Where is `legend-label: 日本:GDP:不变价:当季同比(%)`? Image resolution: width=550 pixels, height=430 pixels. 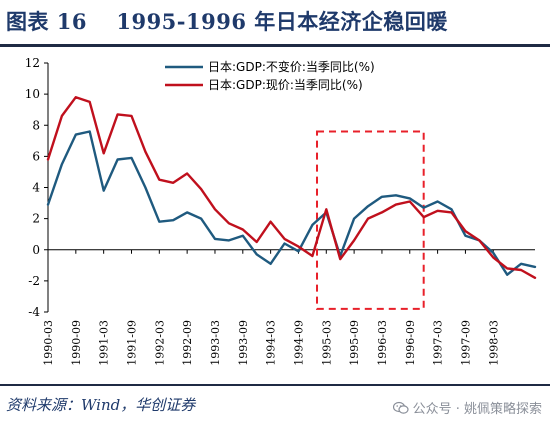 legend-label: 日本:GDP:不变价:当季同比(%) is located at coordinates (291, 66).